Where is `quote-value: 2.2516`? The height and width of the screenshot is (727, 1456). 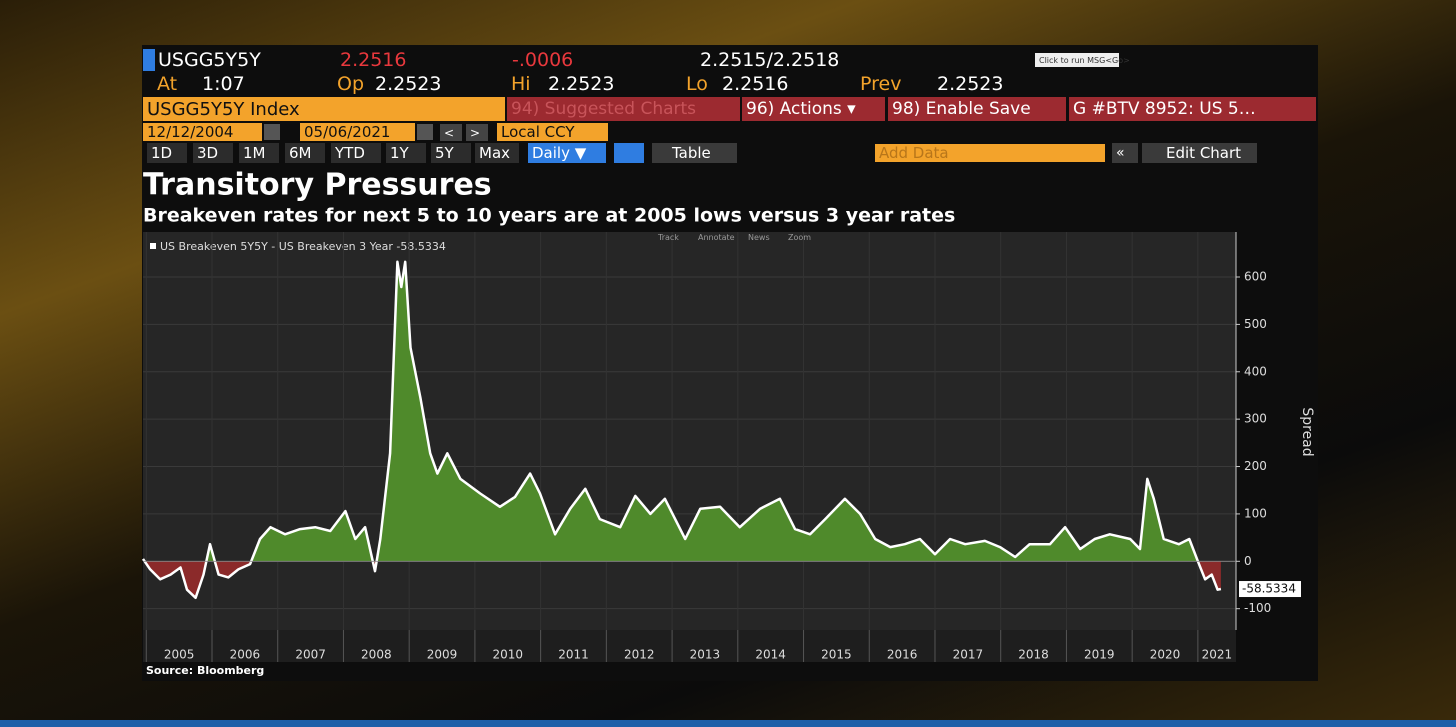
quote-value: 2.2516 is located at coordinates (755, 84).